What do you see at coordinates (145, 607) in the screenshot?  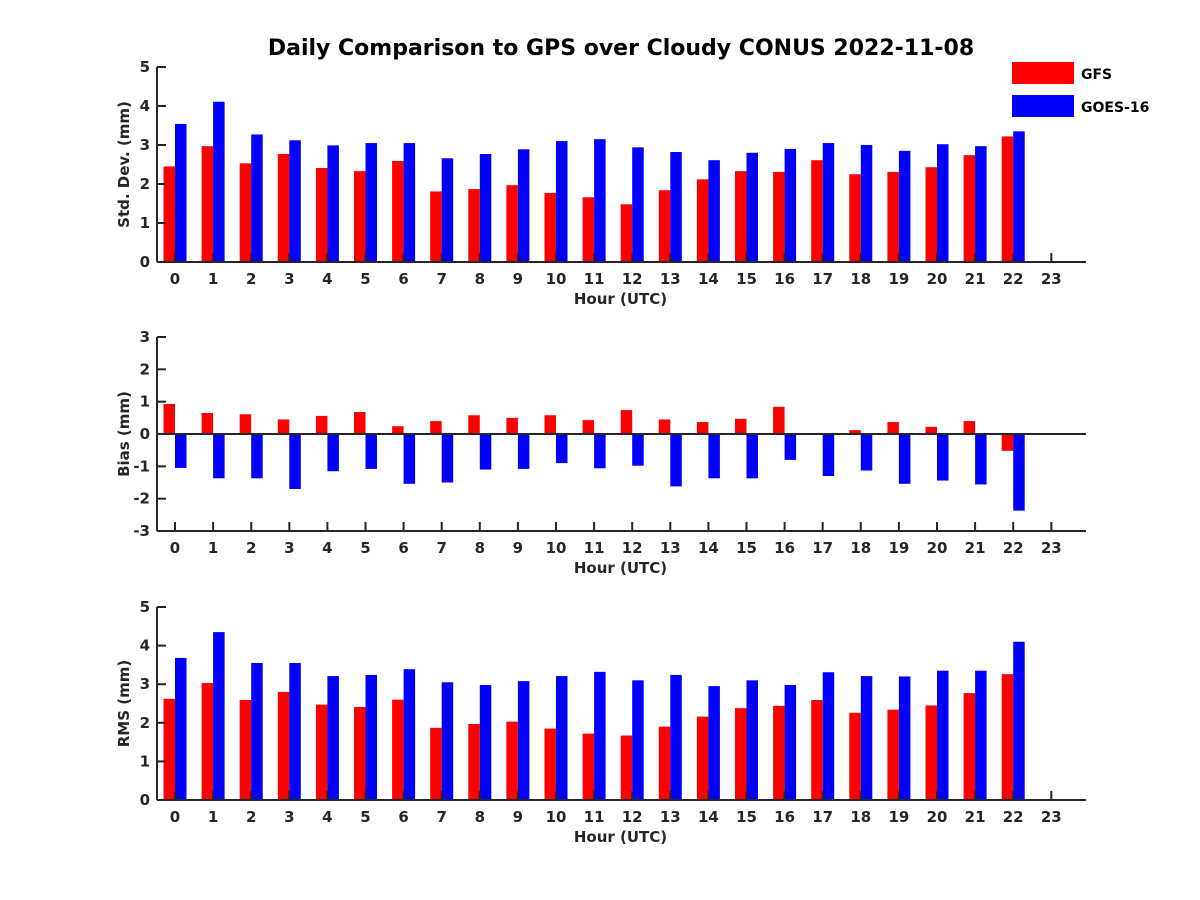 I see `y-tick-label: 5` at bounding box center [145, 607].